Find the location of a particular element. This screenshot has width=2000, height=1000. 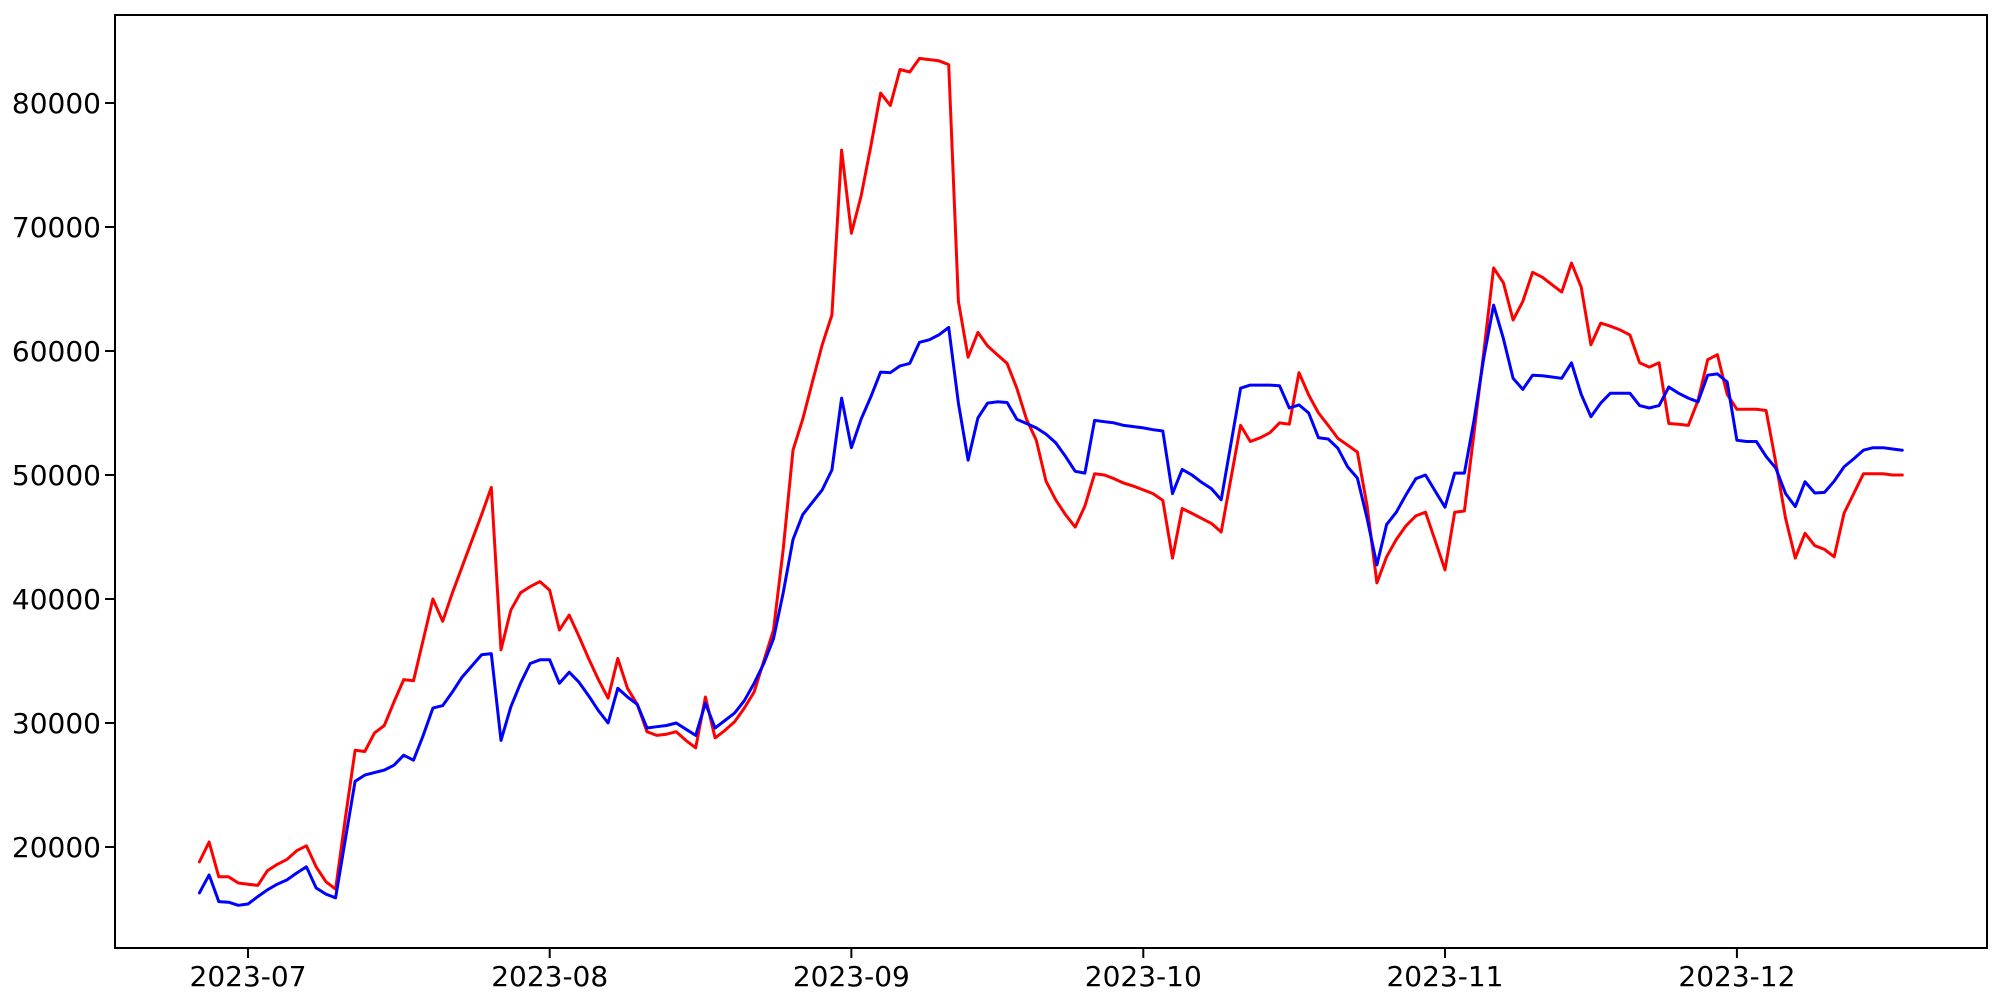

x-axis-tick-label: 2023-10 is located at coordinates (1143, 976).